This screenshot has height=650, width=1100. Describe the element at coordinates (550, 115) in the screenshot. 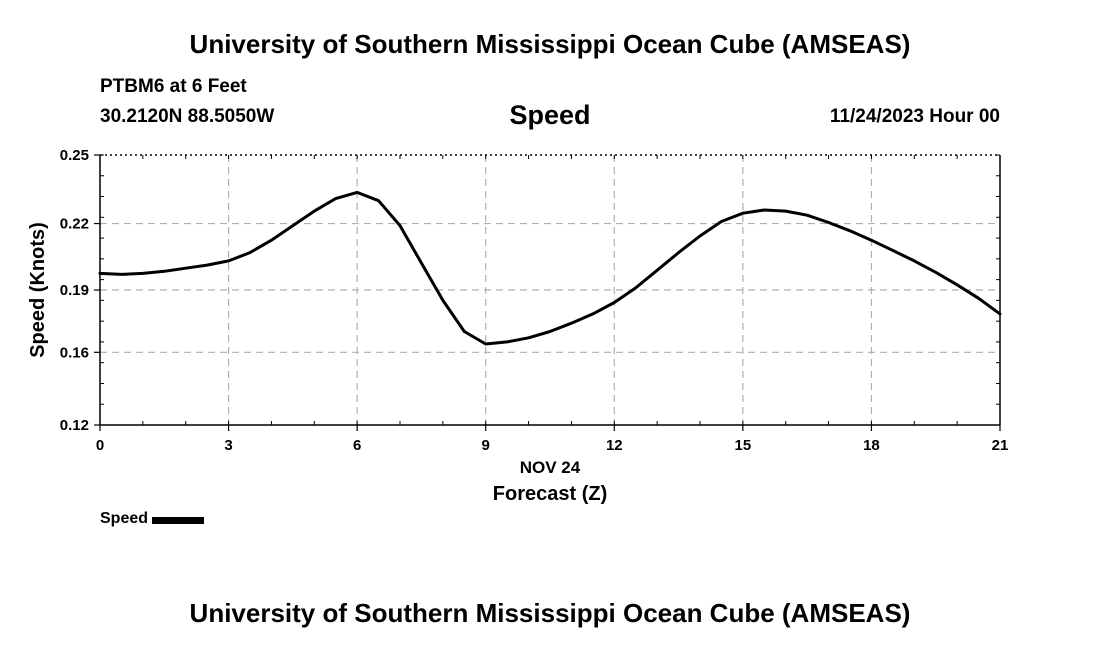

I see `variable-title: Speed` at that location.